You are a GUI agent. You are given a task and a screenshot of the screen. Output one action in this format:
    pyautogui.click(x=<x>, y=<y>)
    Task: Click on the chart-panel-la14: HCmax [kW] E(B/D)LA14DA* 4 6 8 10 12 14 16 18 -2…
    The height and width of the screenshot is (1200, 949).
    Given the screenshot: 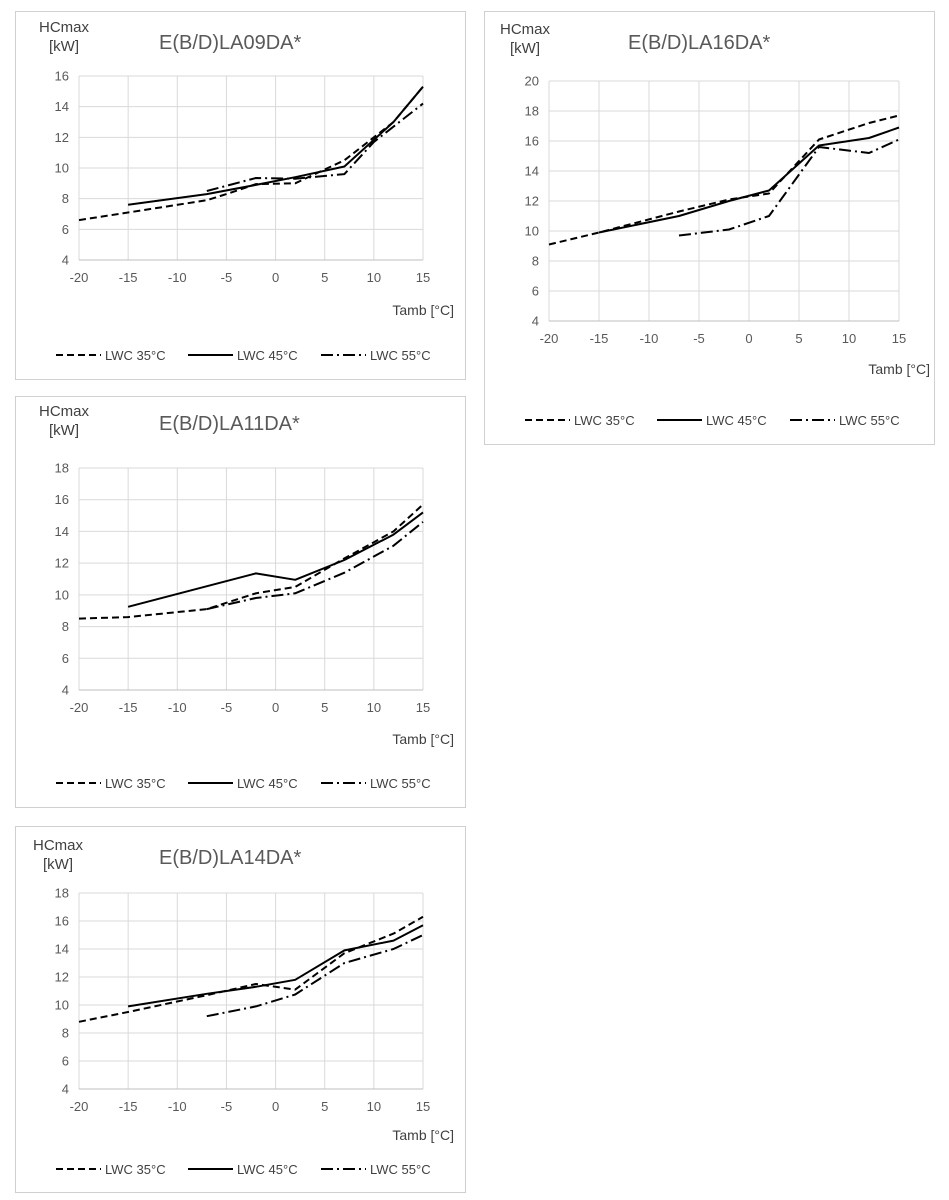 What is the action you would take?
    pyautogui.click(x=240, y=1009)
    